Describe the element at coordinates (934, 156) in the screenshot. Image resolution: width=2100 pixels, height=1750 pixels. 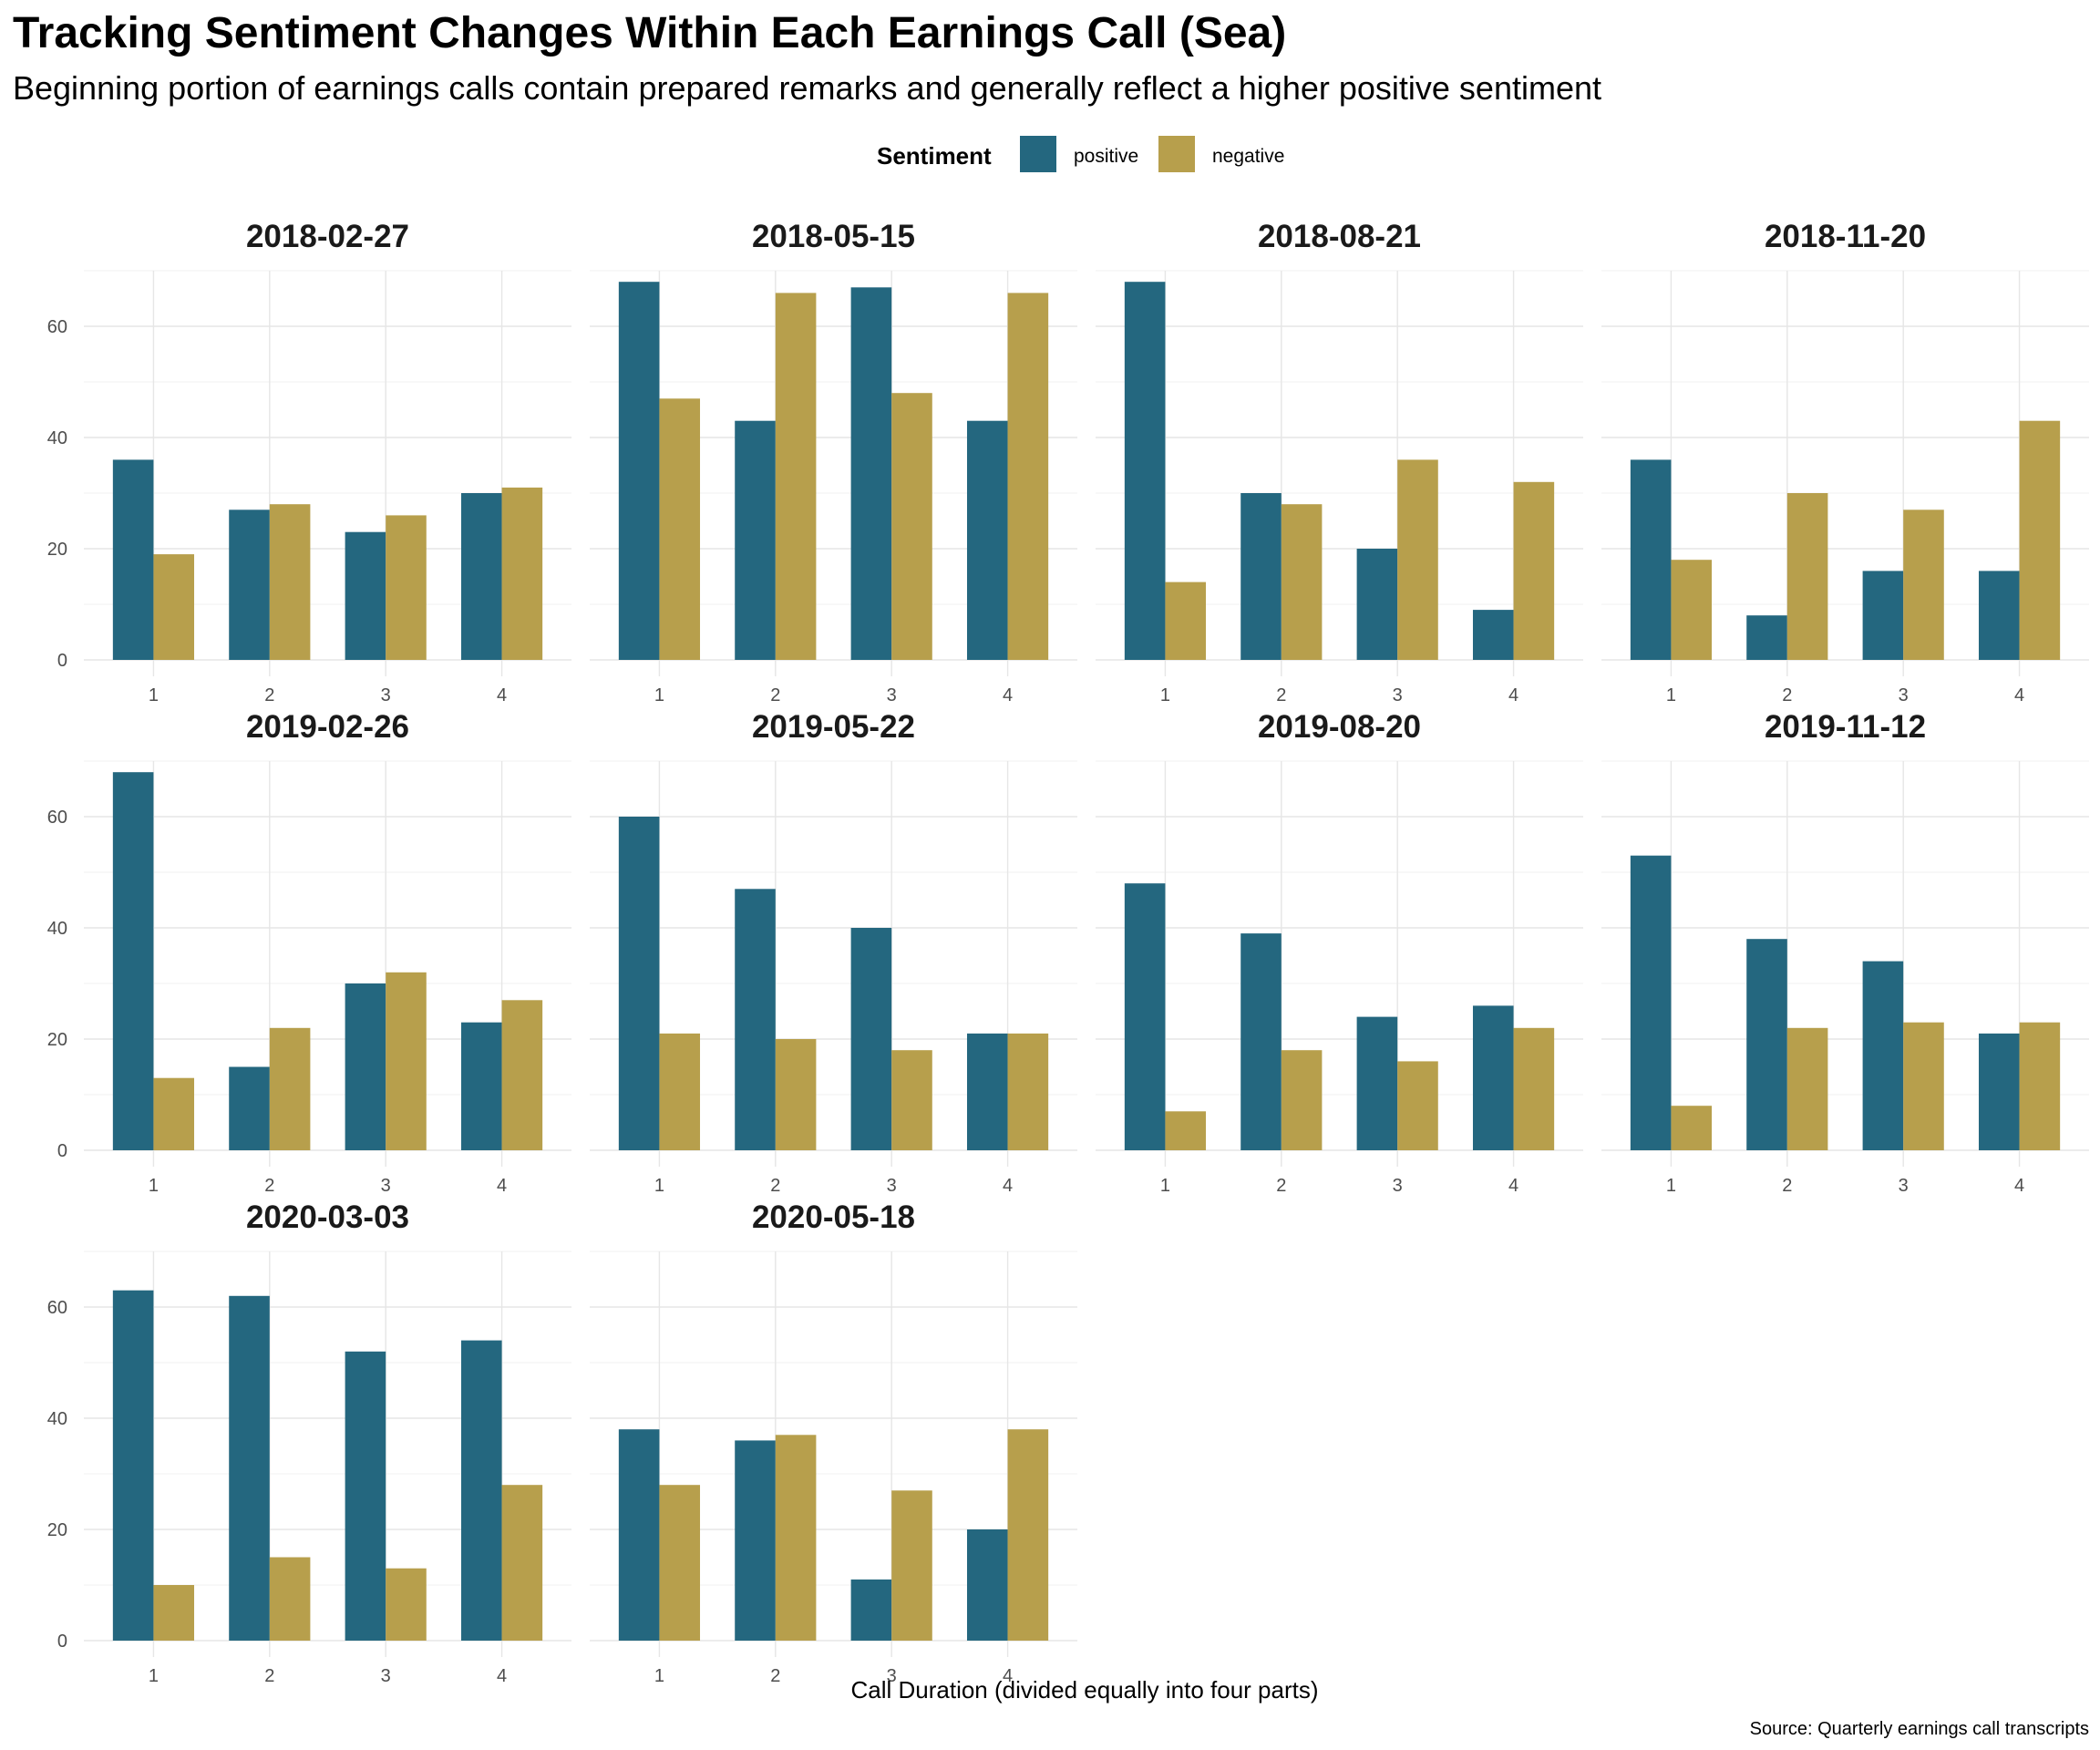
I see `legend-title: Sentiment` at that location.